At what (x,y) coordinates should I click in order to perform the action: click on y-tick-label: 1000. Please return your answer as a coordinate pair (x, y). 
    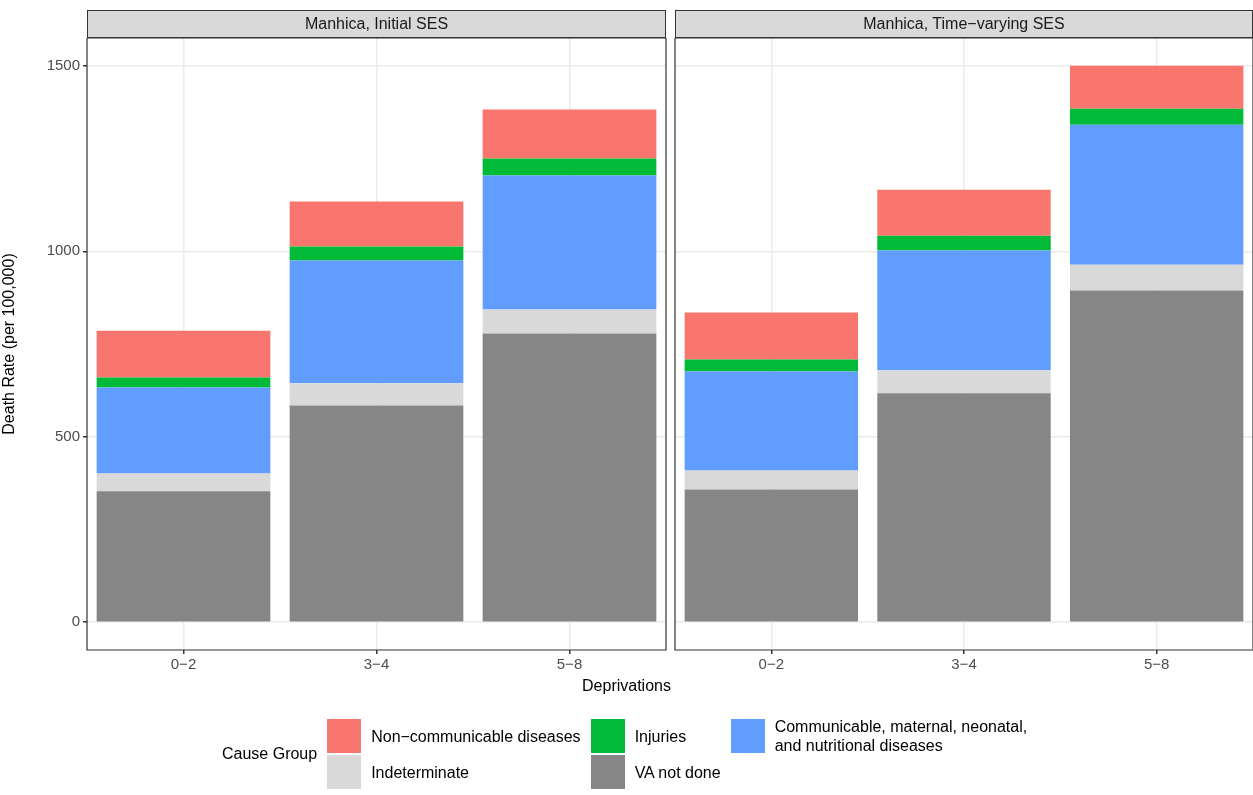
    Looking at the image, I should click on (63, 250).